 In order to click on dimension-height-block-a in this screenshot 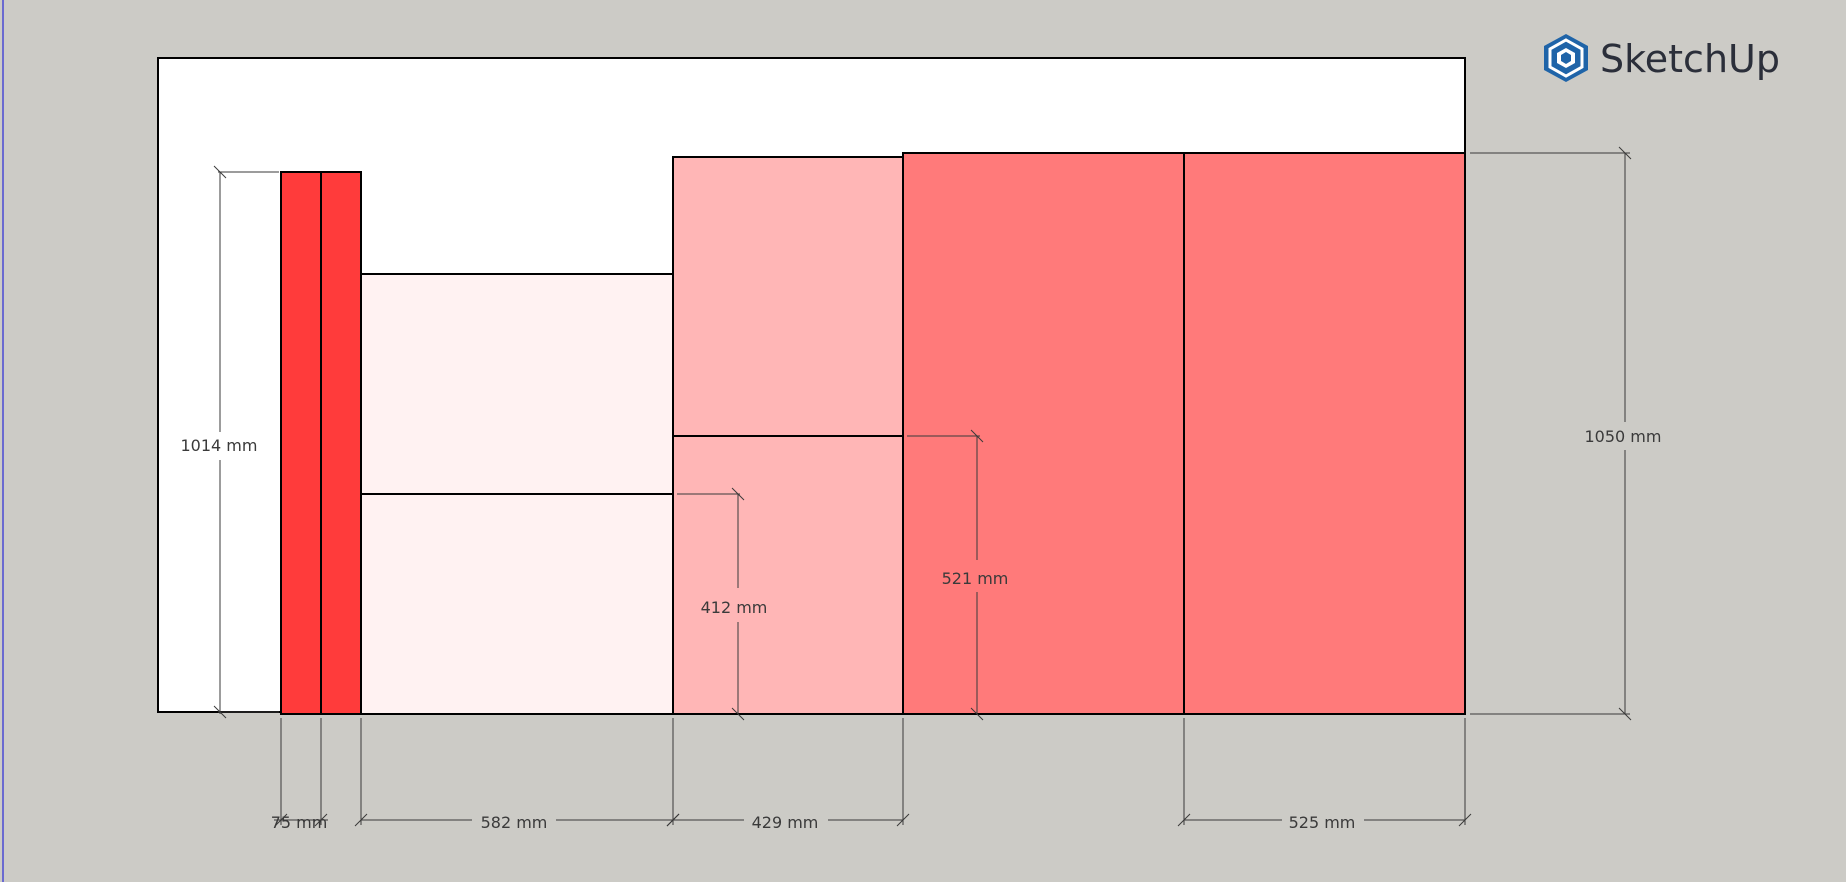, I will do `click(711, 604)`.